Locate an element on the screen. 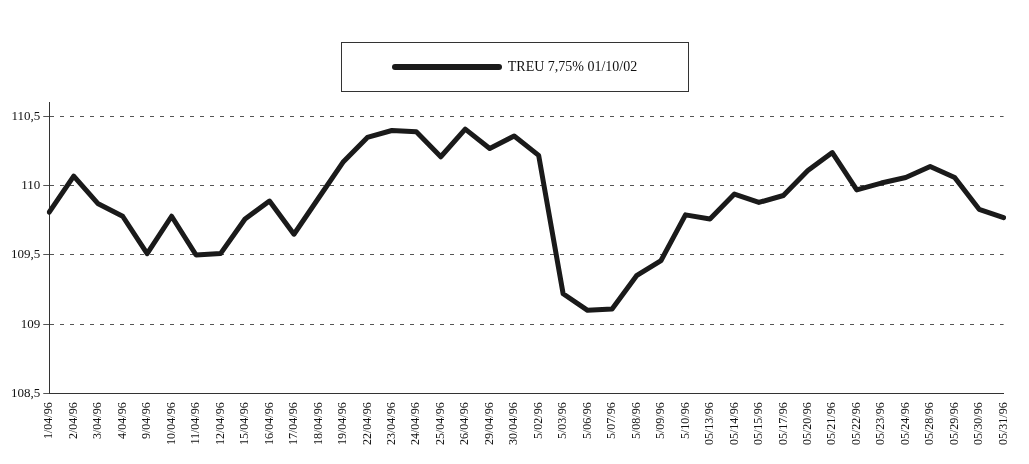  x-tick-label: 17/04/96 is located at coordinates (293, 423).